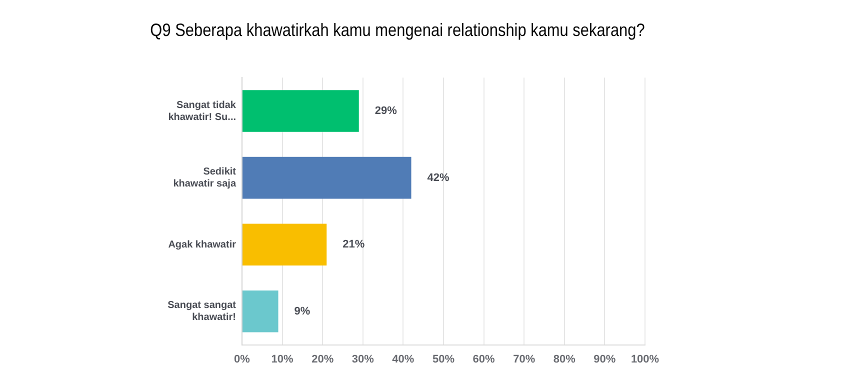 Image resolution: width=854 pixels, height=388 pixels. What do you see at coordinates (386, 111) in the screenshot?
I see `data-label: 29%` at bounding box center [386, 111].